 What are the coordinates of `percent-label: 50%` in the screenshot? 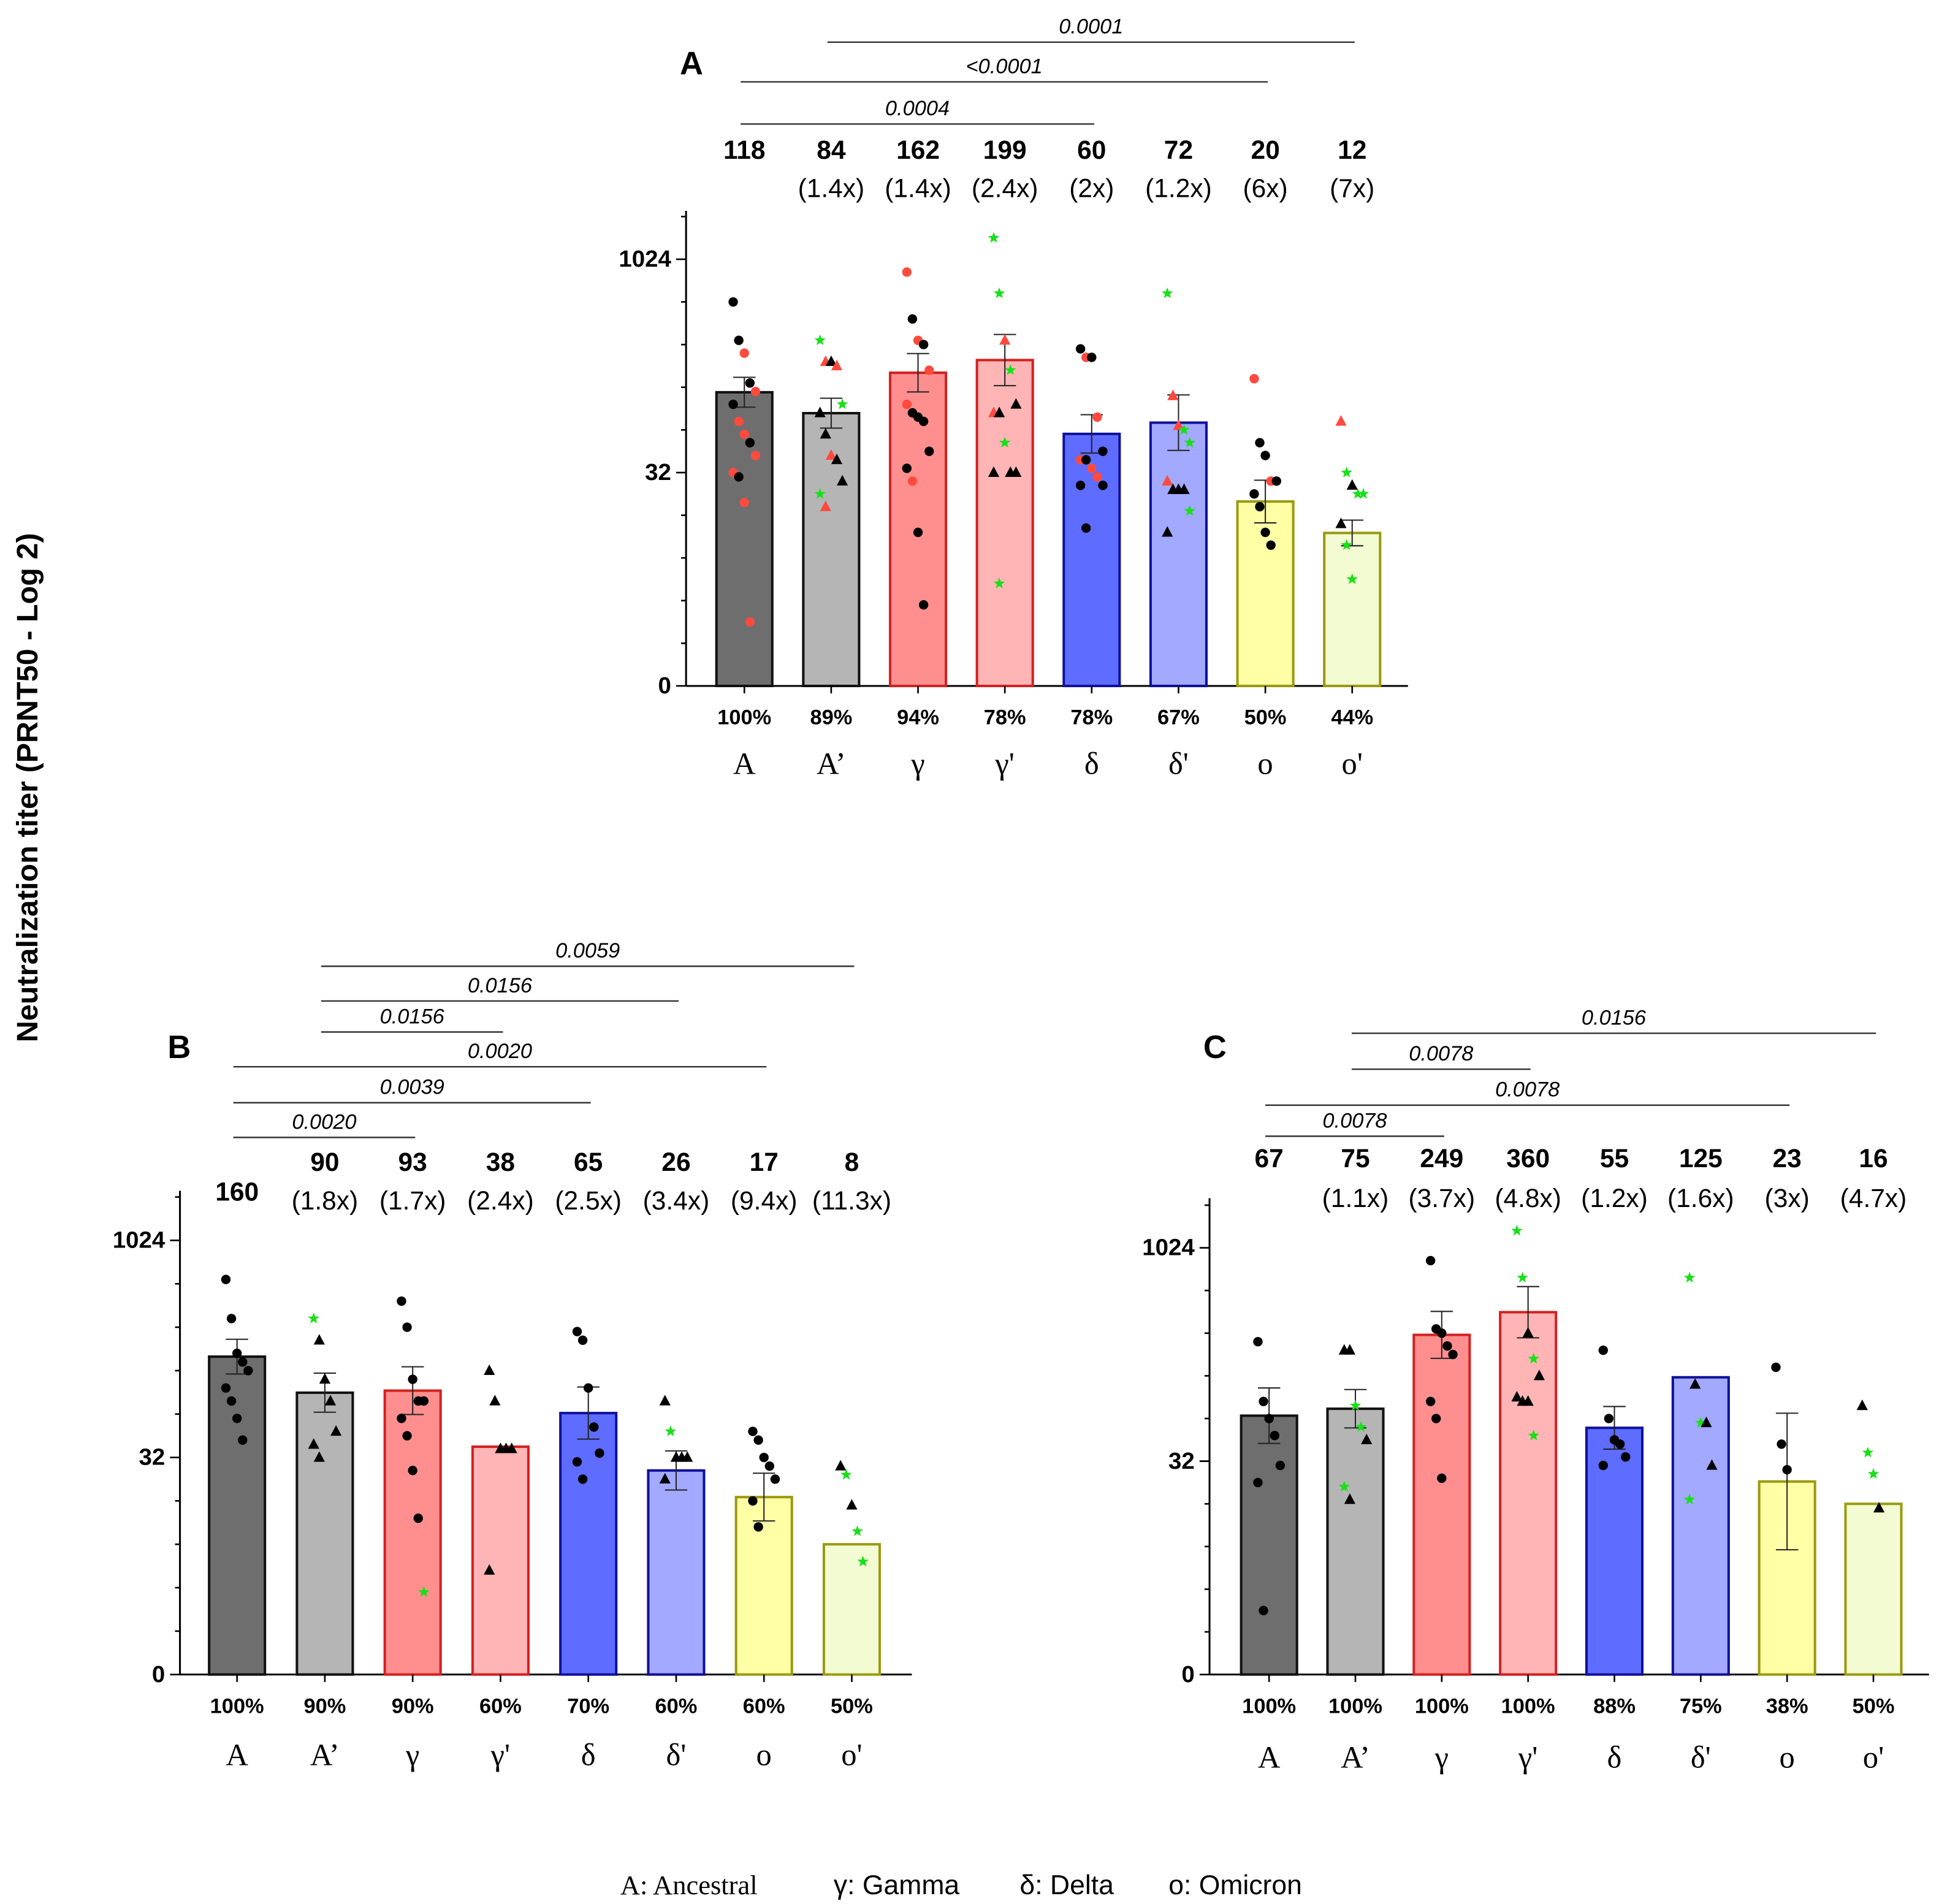 It's located at (1874, 1706).